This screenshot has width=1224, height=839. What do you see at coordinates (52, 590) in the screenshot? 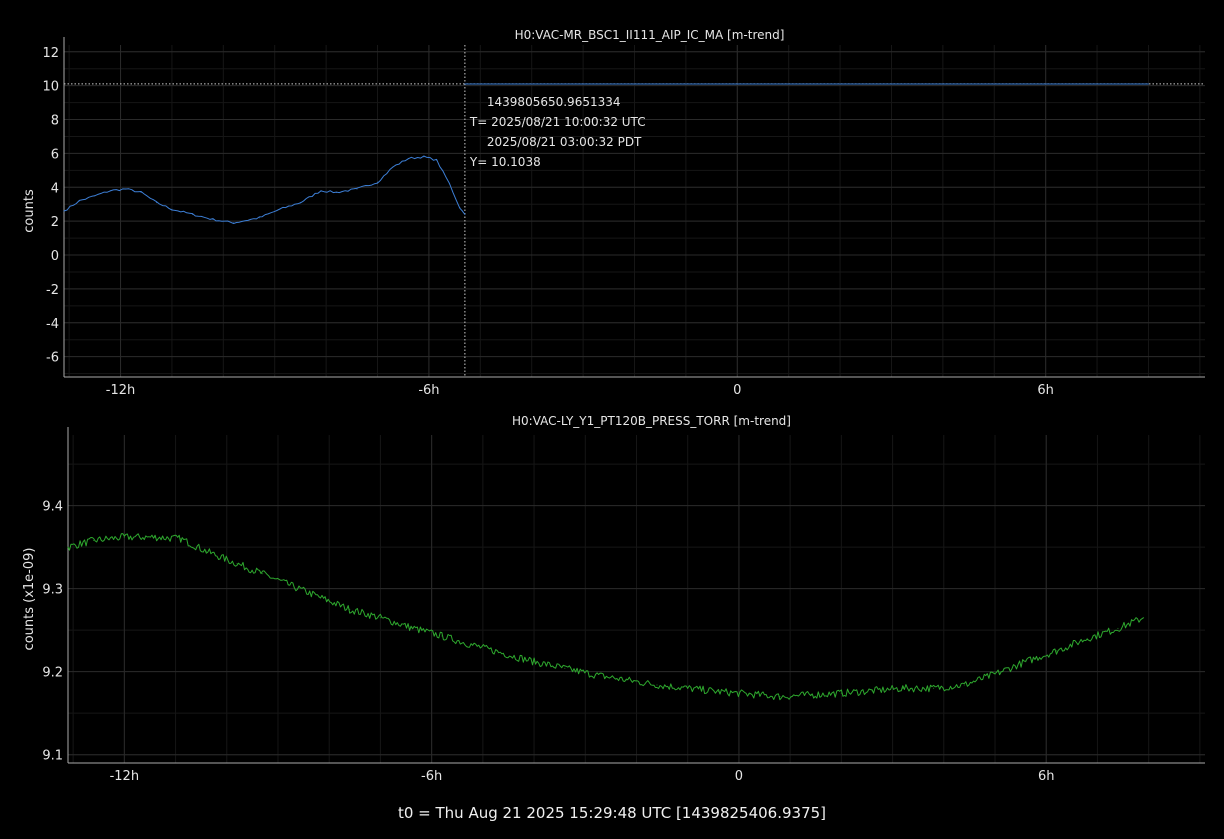
I see `y-tick-label: 9.3` at bounding box center [52, 590].